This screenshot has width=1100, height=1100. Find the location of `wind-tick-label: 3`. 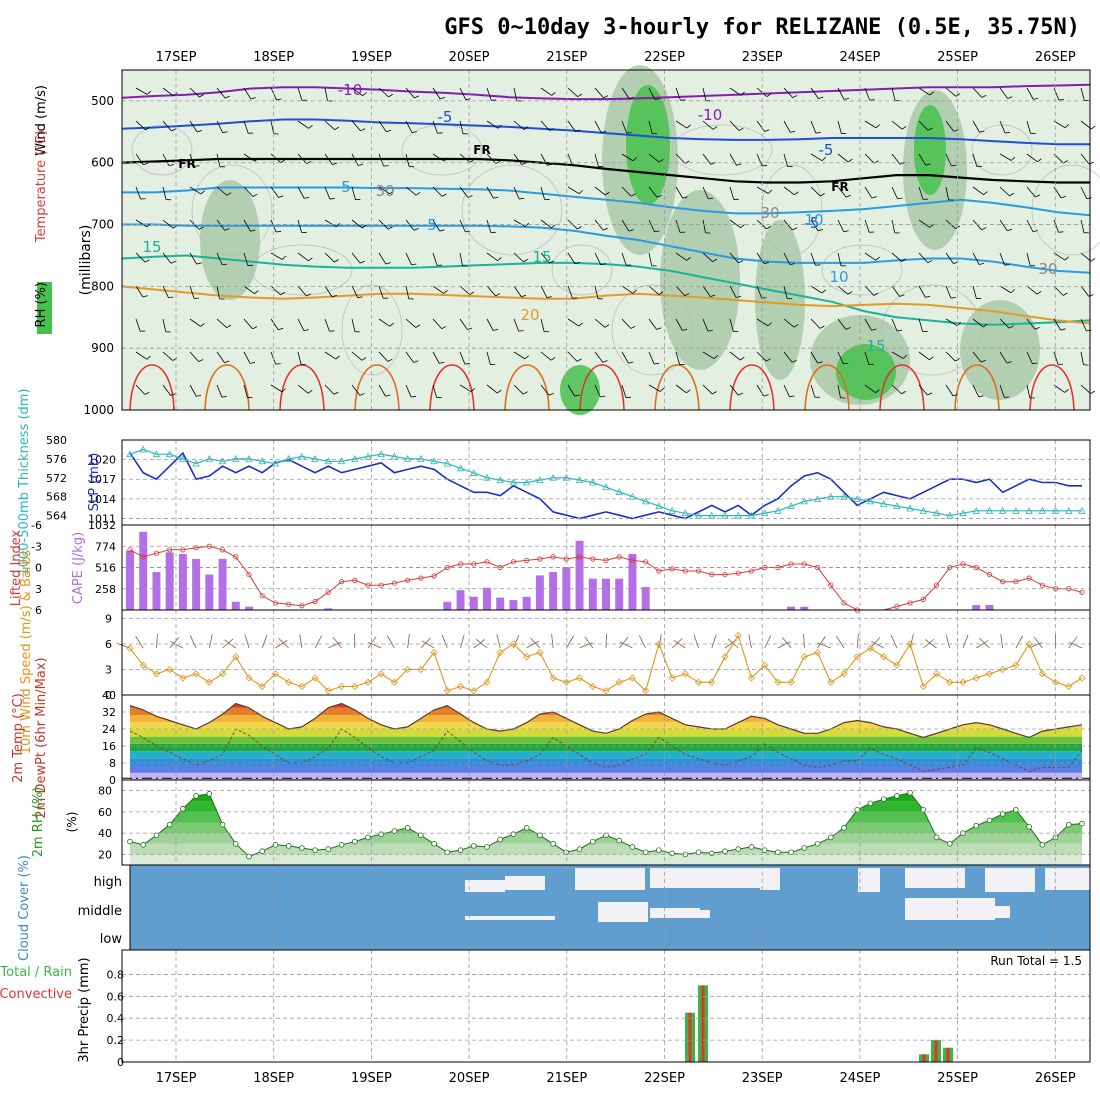

wind-tick-label: 3 is located at coordinates (108, 670).